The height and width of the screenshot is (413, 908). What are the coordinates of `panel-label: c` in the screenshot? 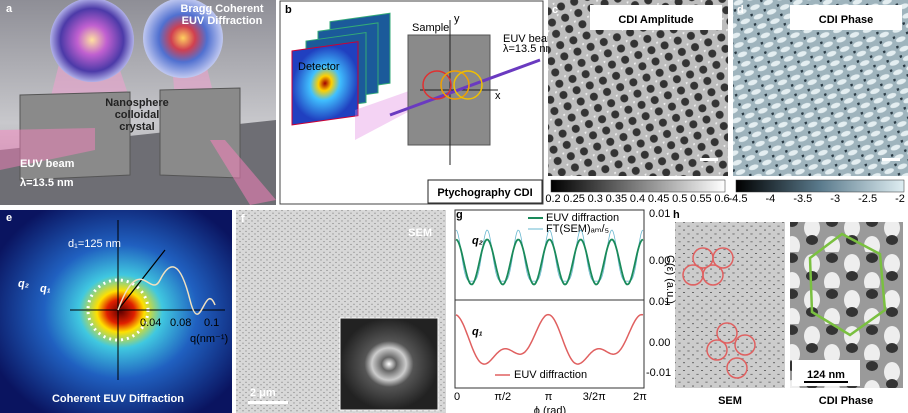 It's located at (555, 10).